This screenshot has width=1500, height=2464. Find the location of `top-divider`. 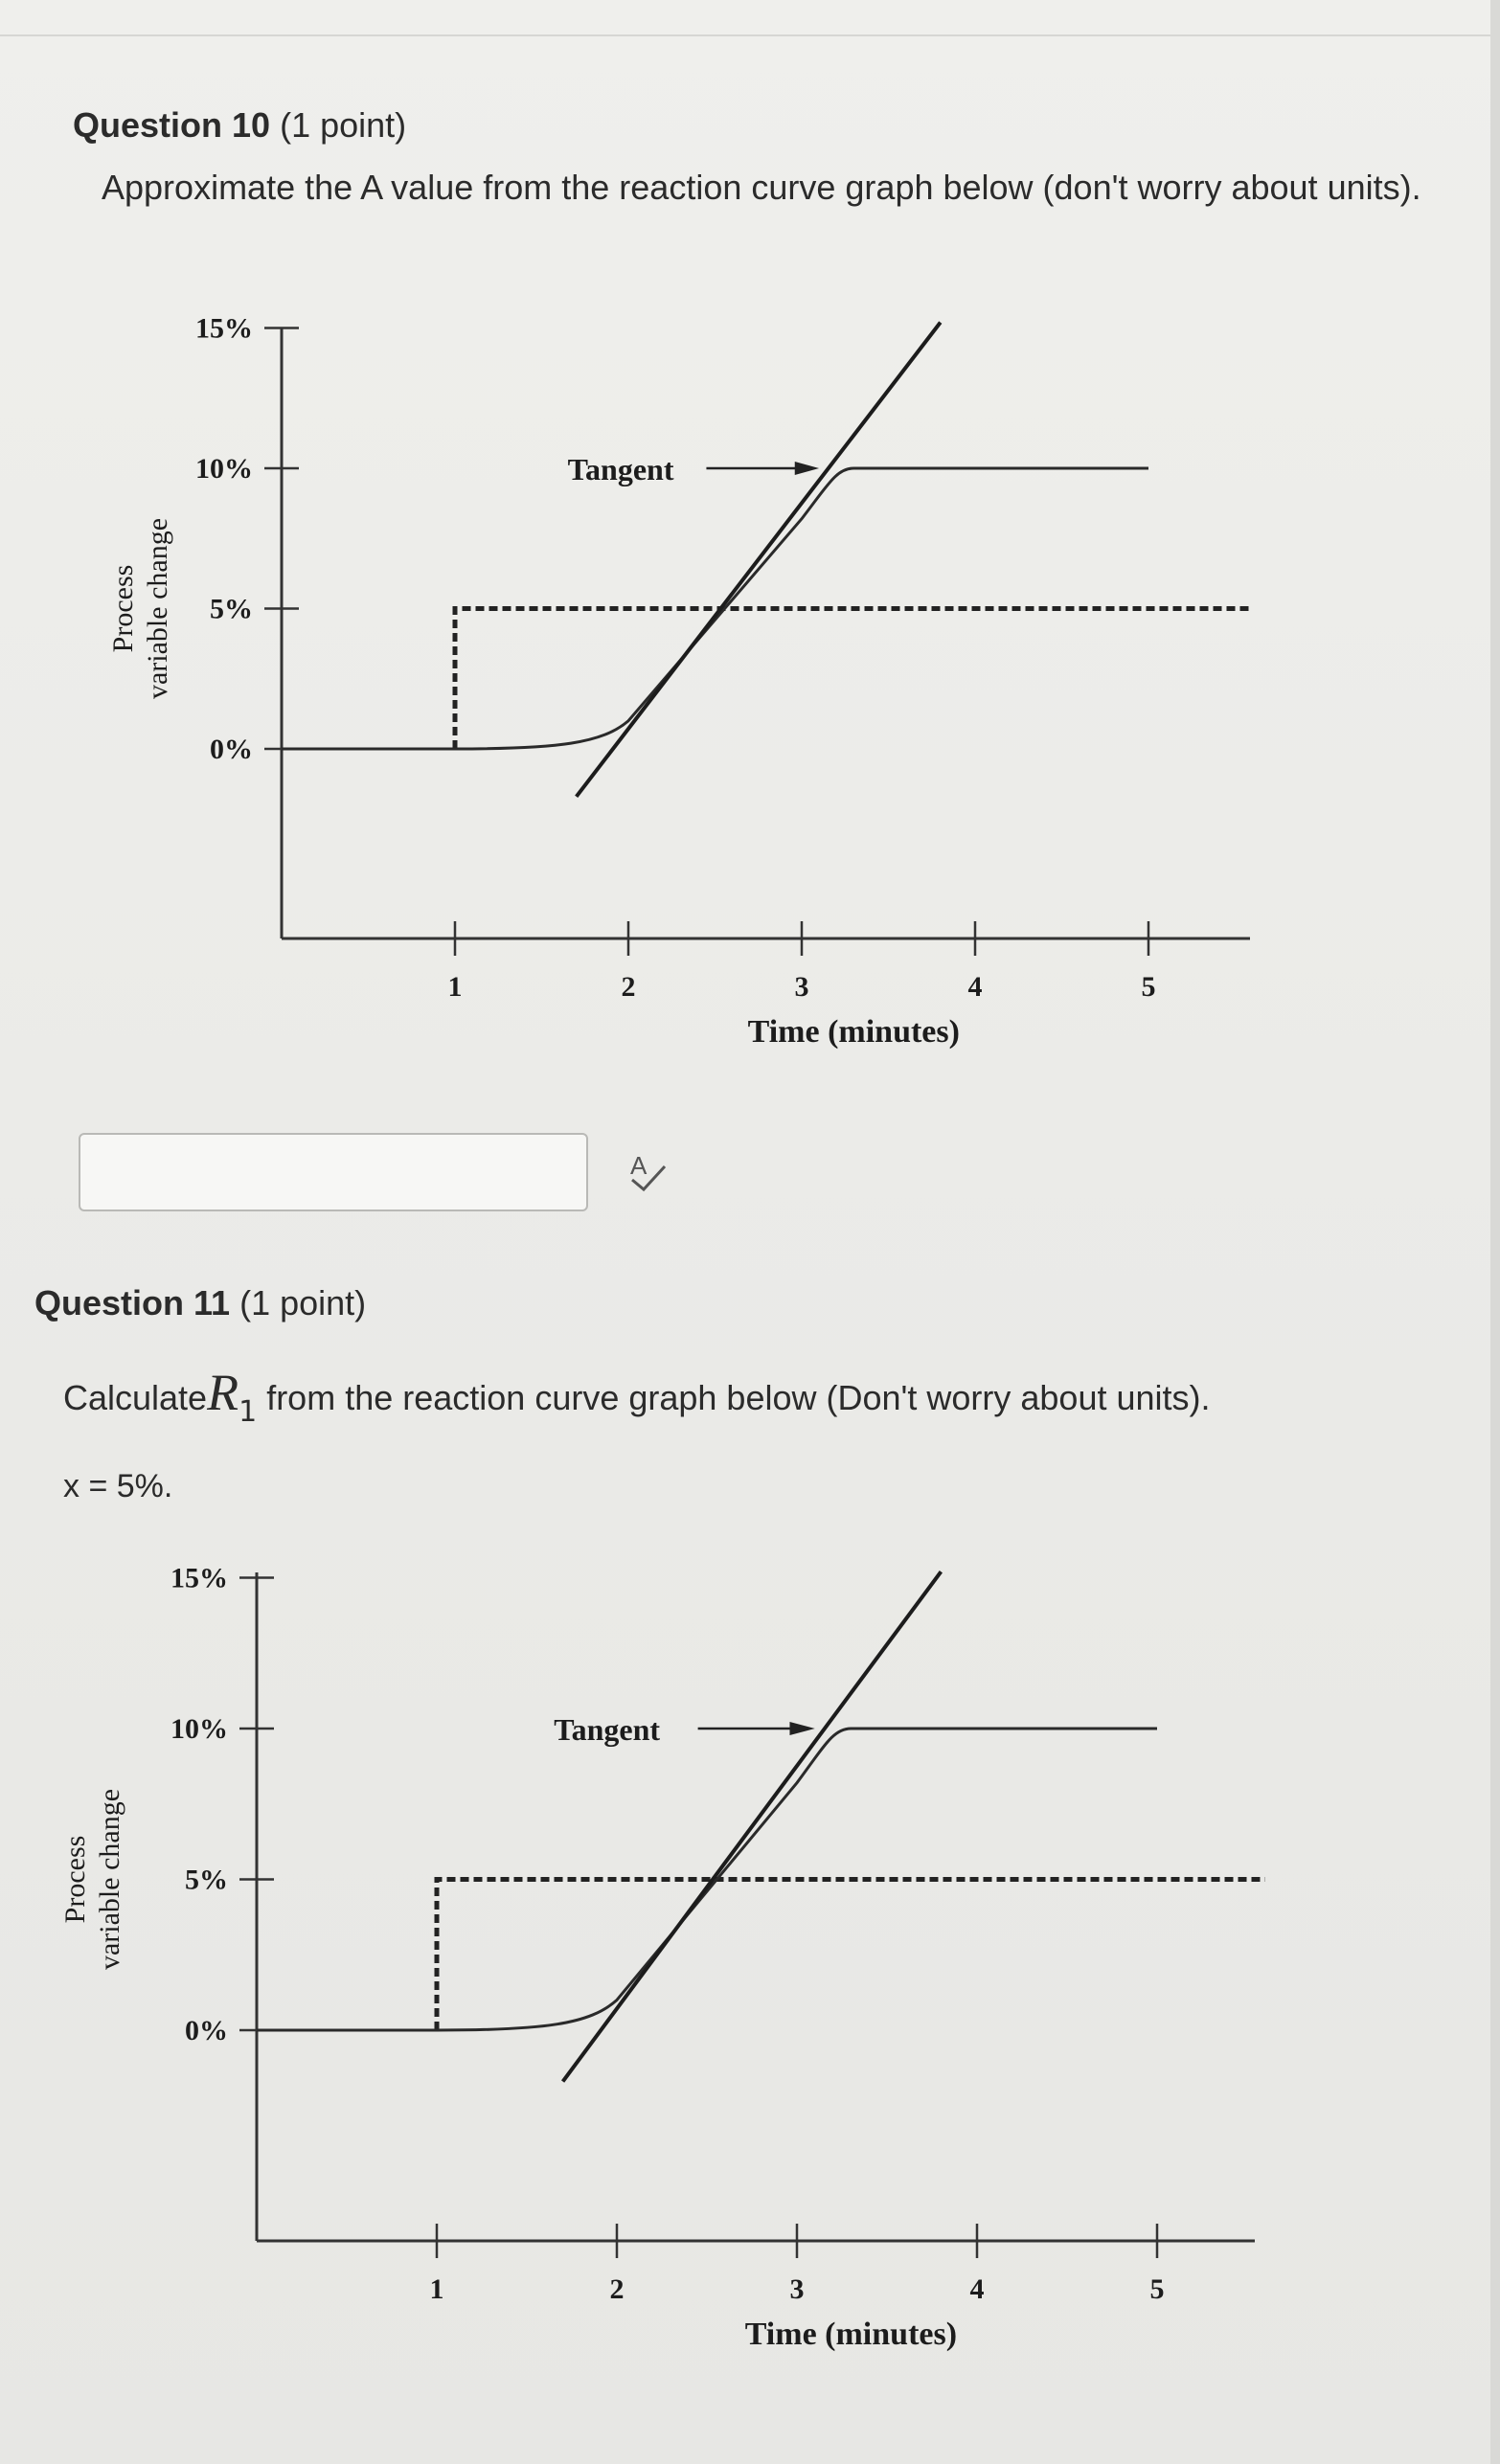

top-divider is located at coordinates (750, 35).